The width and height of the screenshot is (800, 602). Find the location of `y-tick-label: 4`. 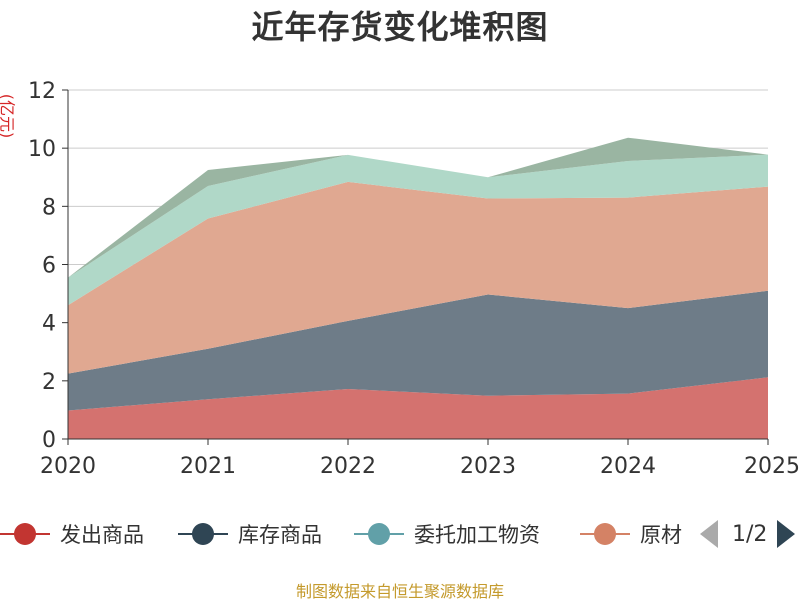

y-tick-label: 4 is located at coordinates (49, 324).